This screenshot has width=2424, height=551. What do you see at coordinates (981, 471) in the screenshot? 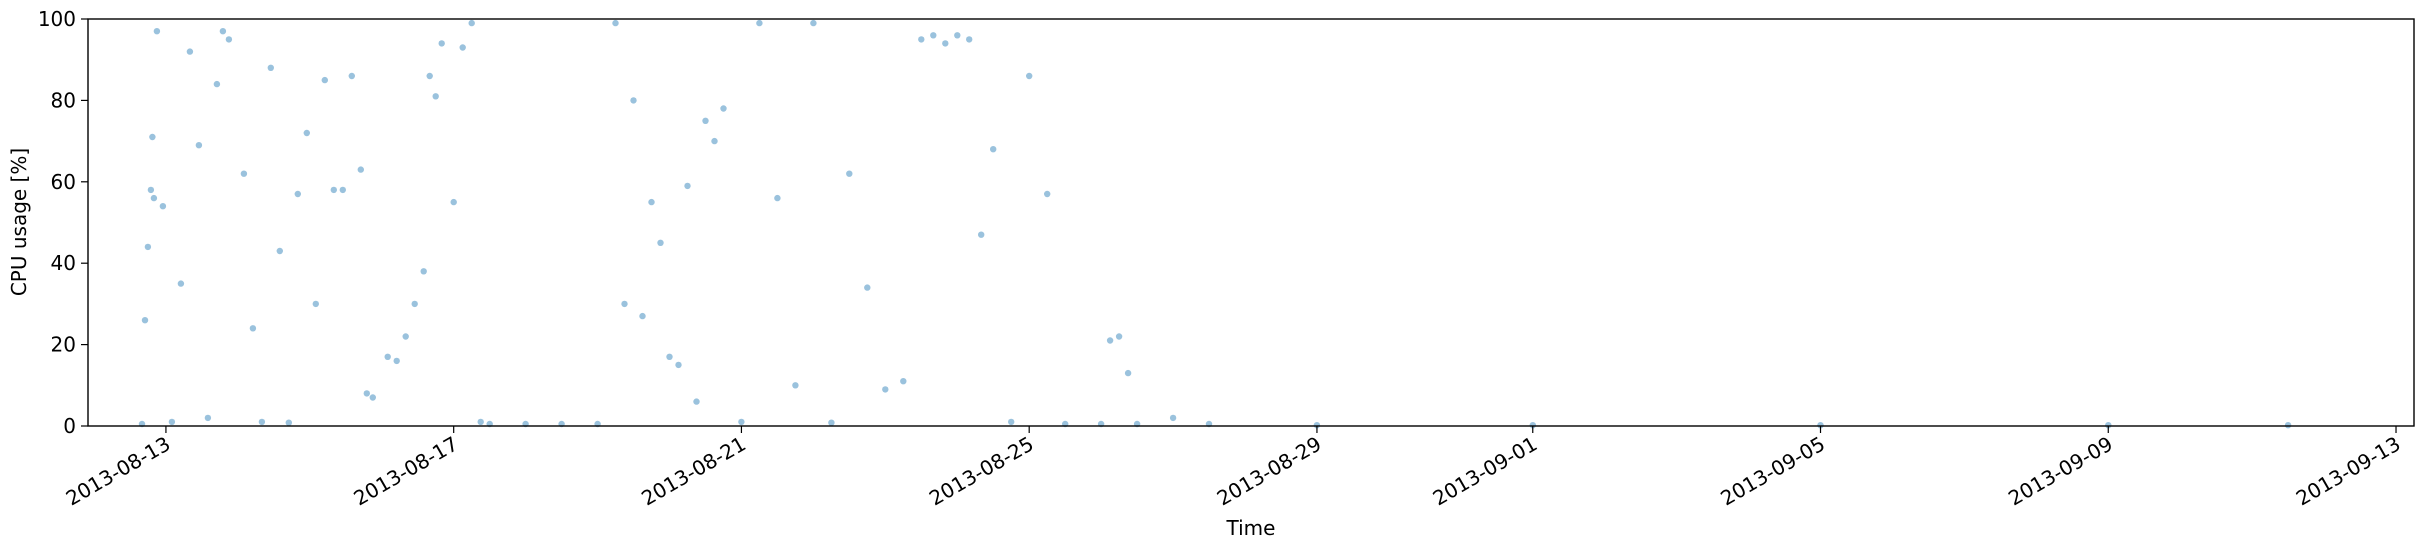
I see `x-tick-label: 2013-08-25` at bounding box center [981, 471].